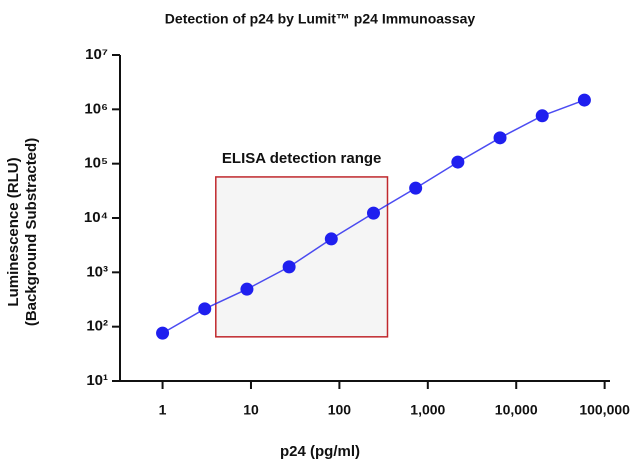  Describe the element at coordinates (320, 451) in the screenshot. I see `x-axis-label: p24 (pg/ml)` at that location.